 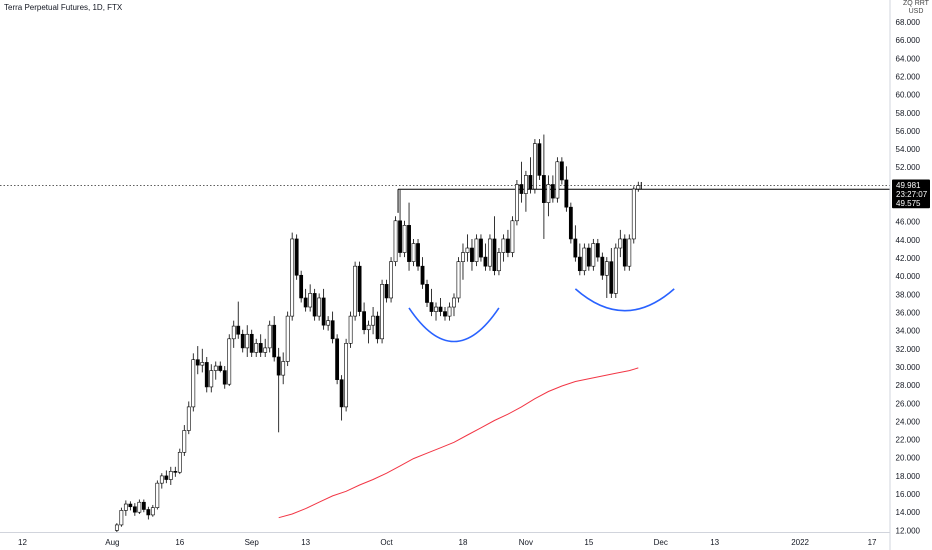 I want to click on x-tick-label: Aug, so click(x=112, y=542).